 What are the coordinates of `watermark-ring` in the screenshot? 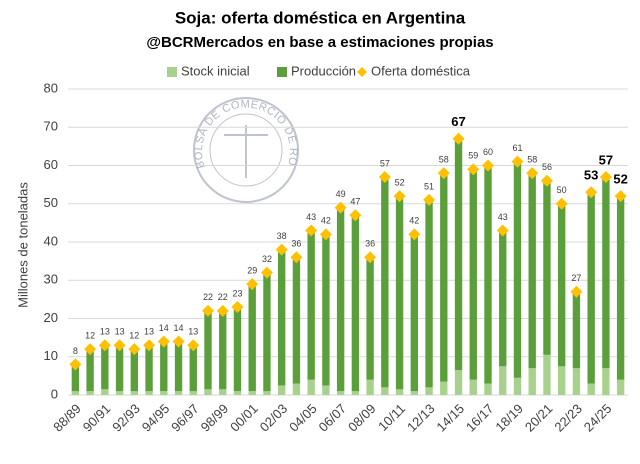 It's located at (246, 150).